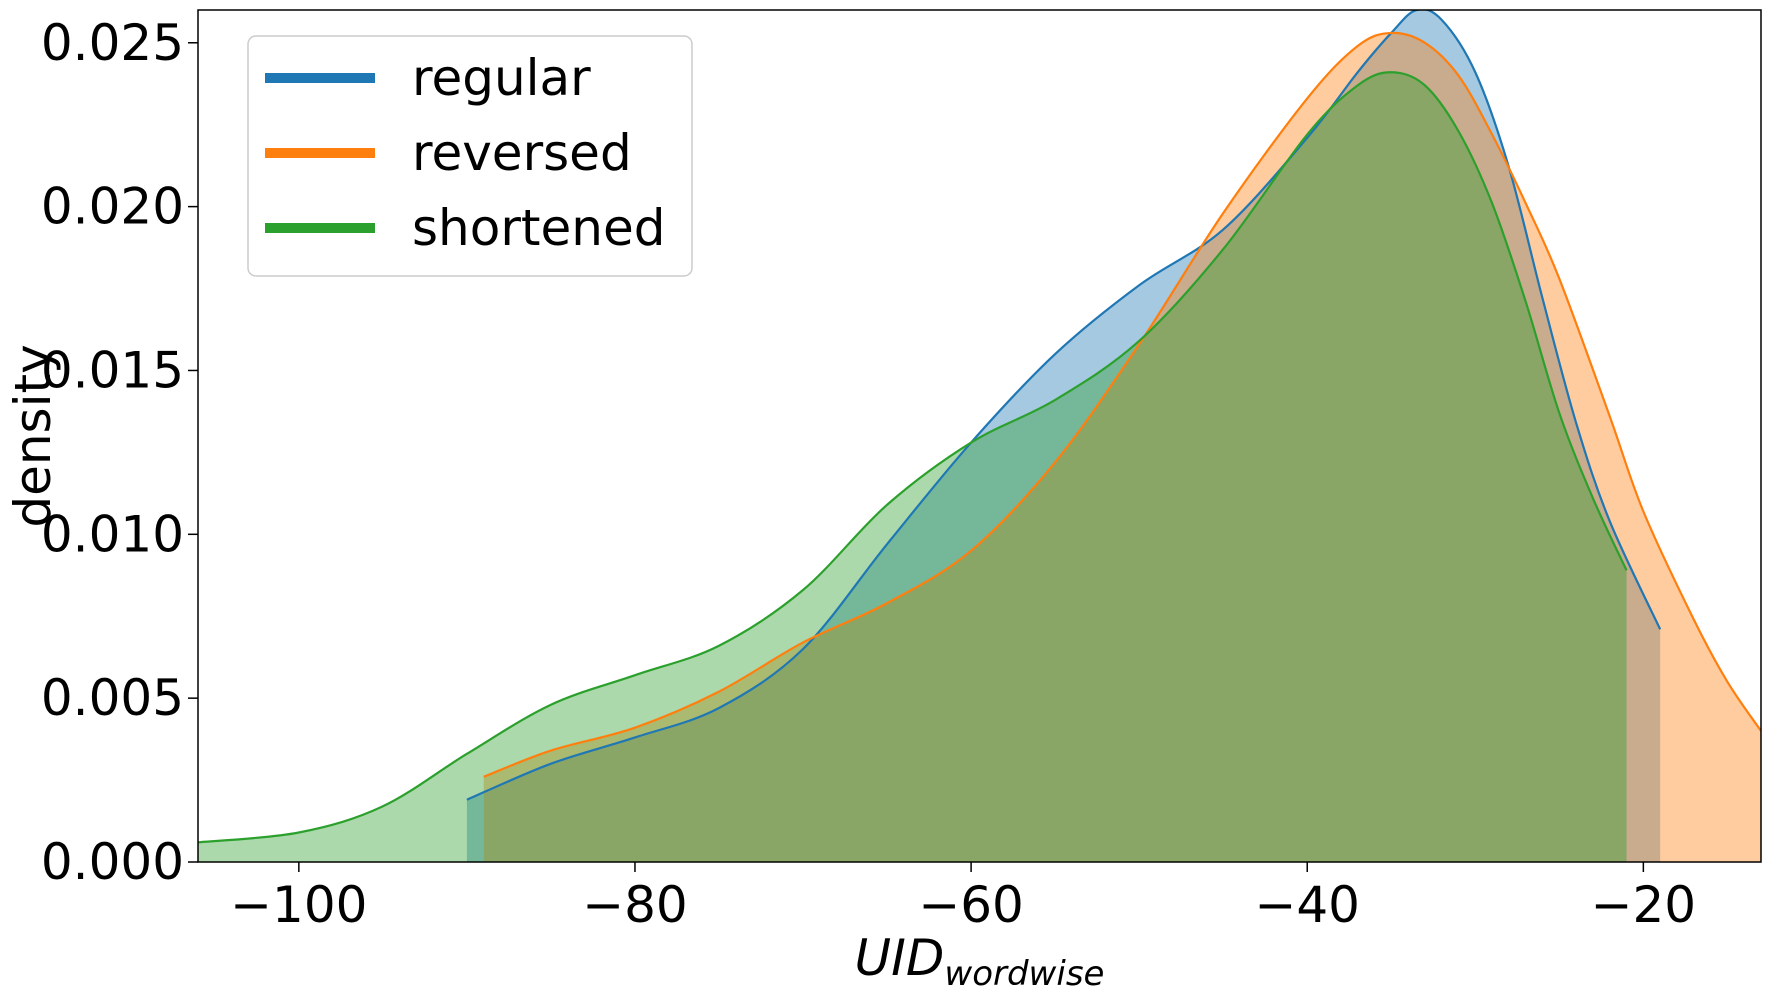  Describe the element at coordinates (971, 905) in the screenshot. I see `x-tick-label: −60` at that location.